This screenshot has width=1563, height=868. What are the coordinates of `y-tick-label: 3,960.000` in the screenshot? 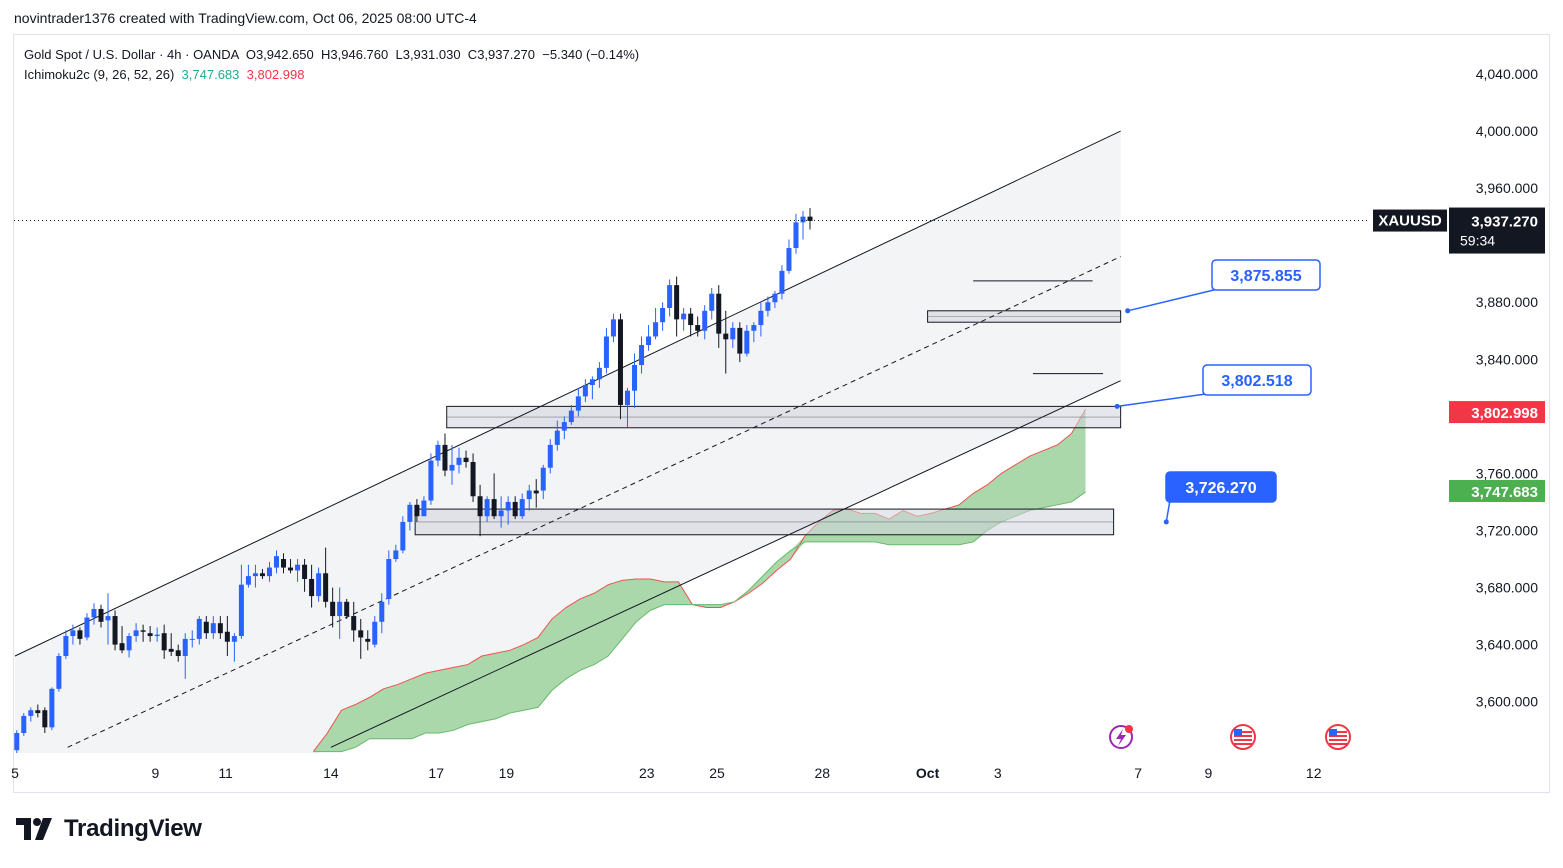 It's located at (1507, 188).